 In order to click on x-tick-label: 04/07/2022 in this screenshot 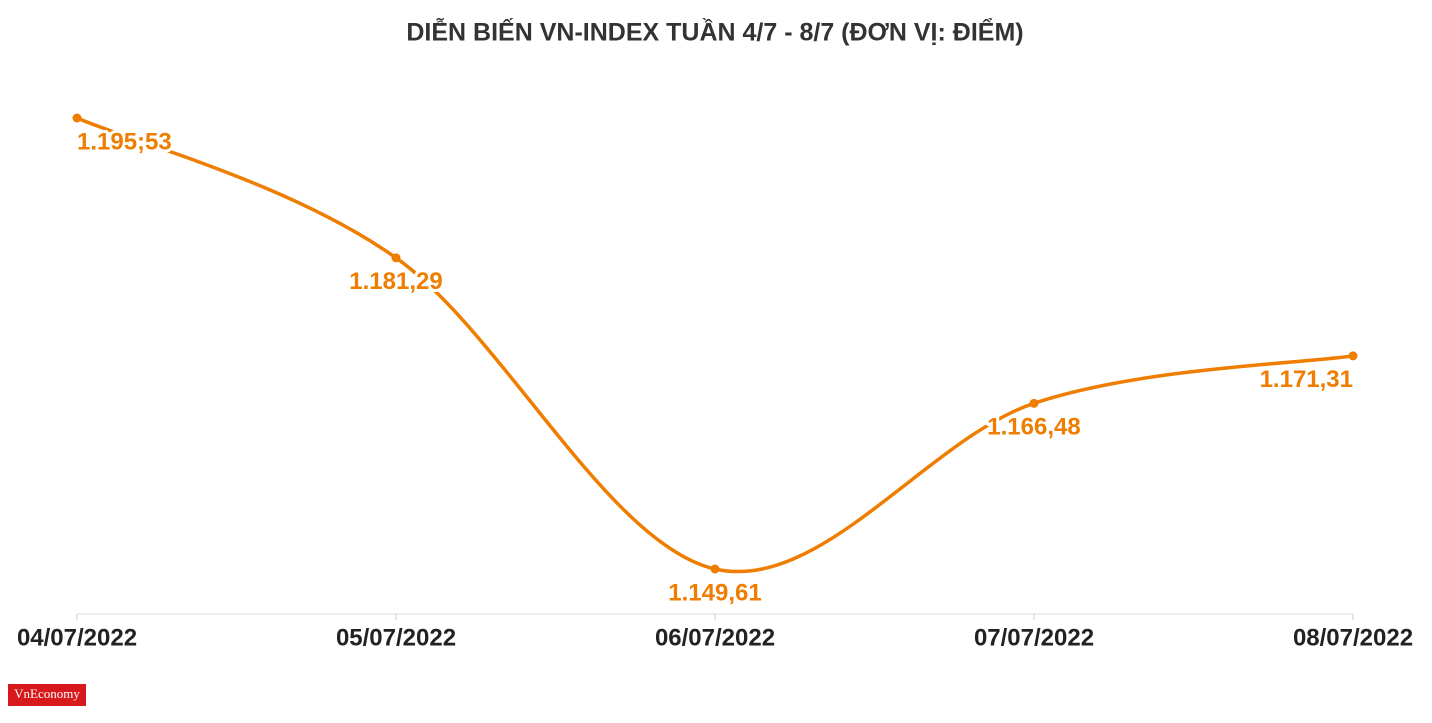, I will do `click(77, 637)`.